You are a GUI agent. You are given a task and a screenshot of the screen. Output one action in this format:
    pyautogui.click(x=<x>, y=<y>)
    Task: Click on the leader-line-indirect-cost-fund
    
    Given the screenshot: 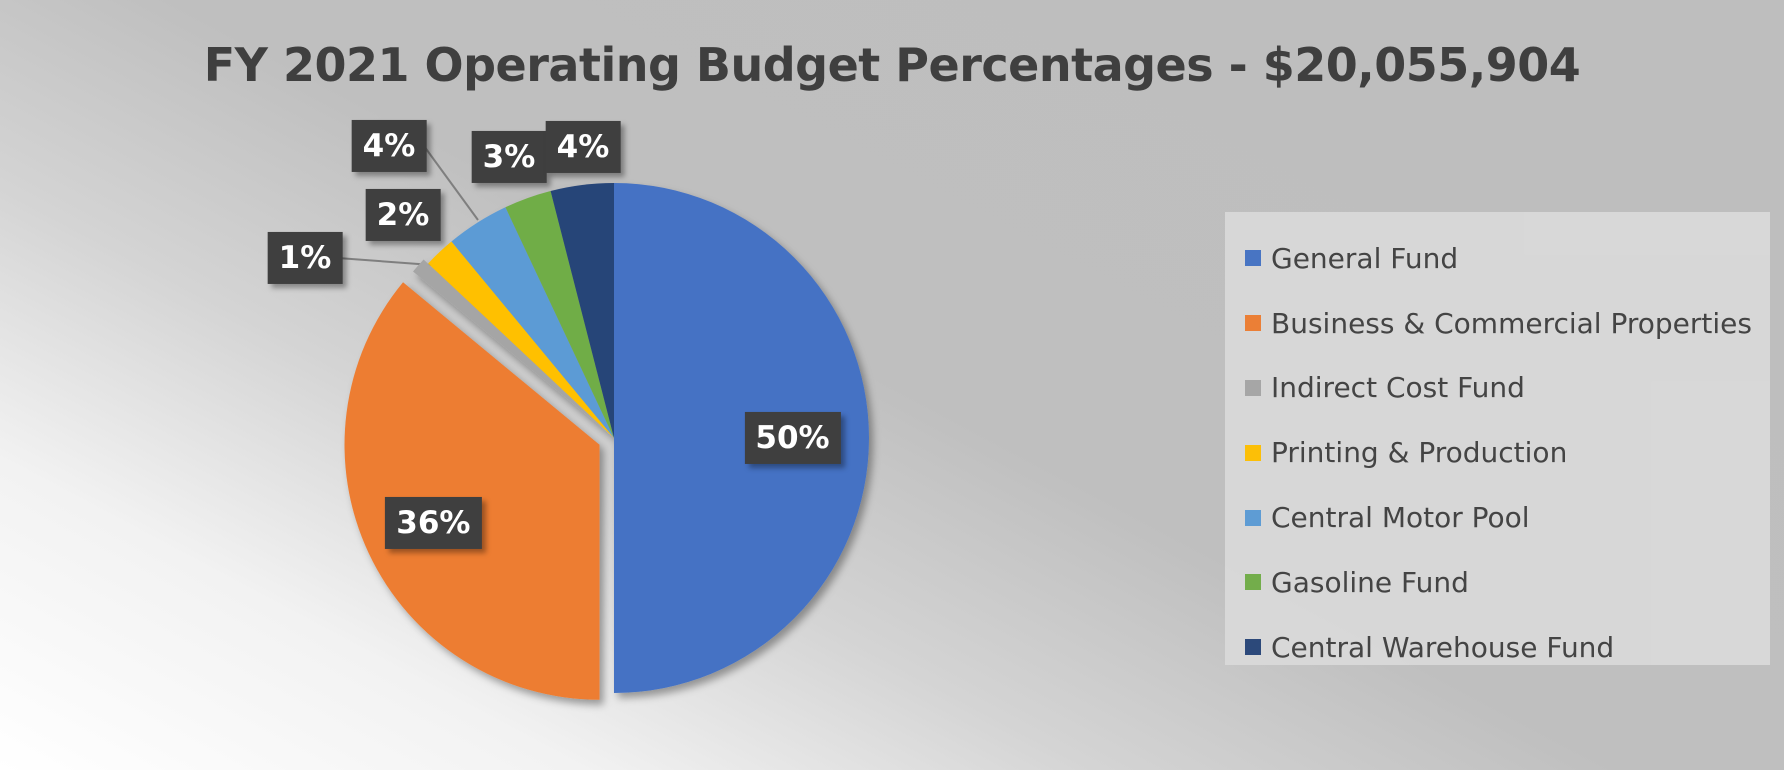 What is the action you would take?
    pyautogui.click(x=385, y=261)
    